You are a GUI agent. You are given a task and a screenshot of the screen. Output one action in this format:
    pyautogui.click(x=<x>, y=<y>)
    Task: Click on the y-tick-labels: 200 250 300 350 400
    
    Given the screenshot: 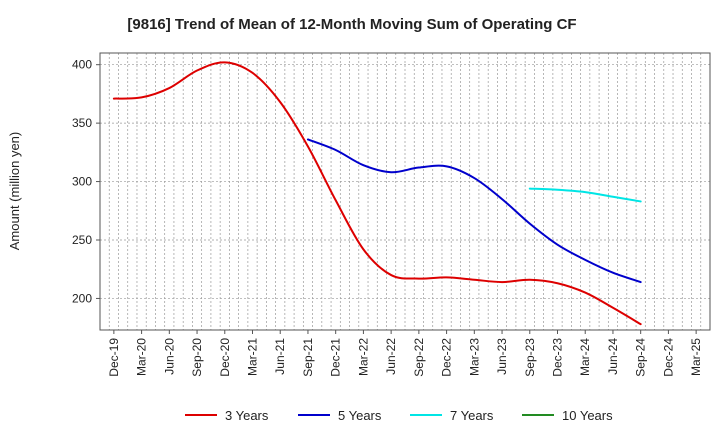 What is the action you would take?
    pyautogui.click(x=86, y=181)
    